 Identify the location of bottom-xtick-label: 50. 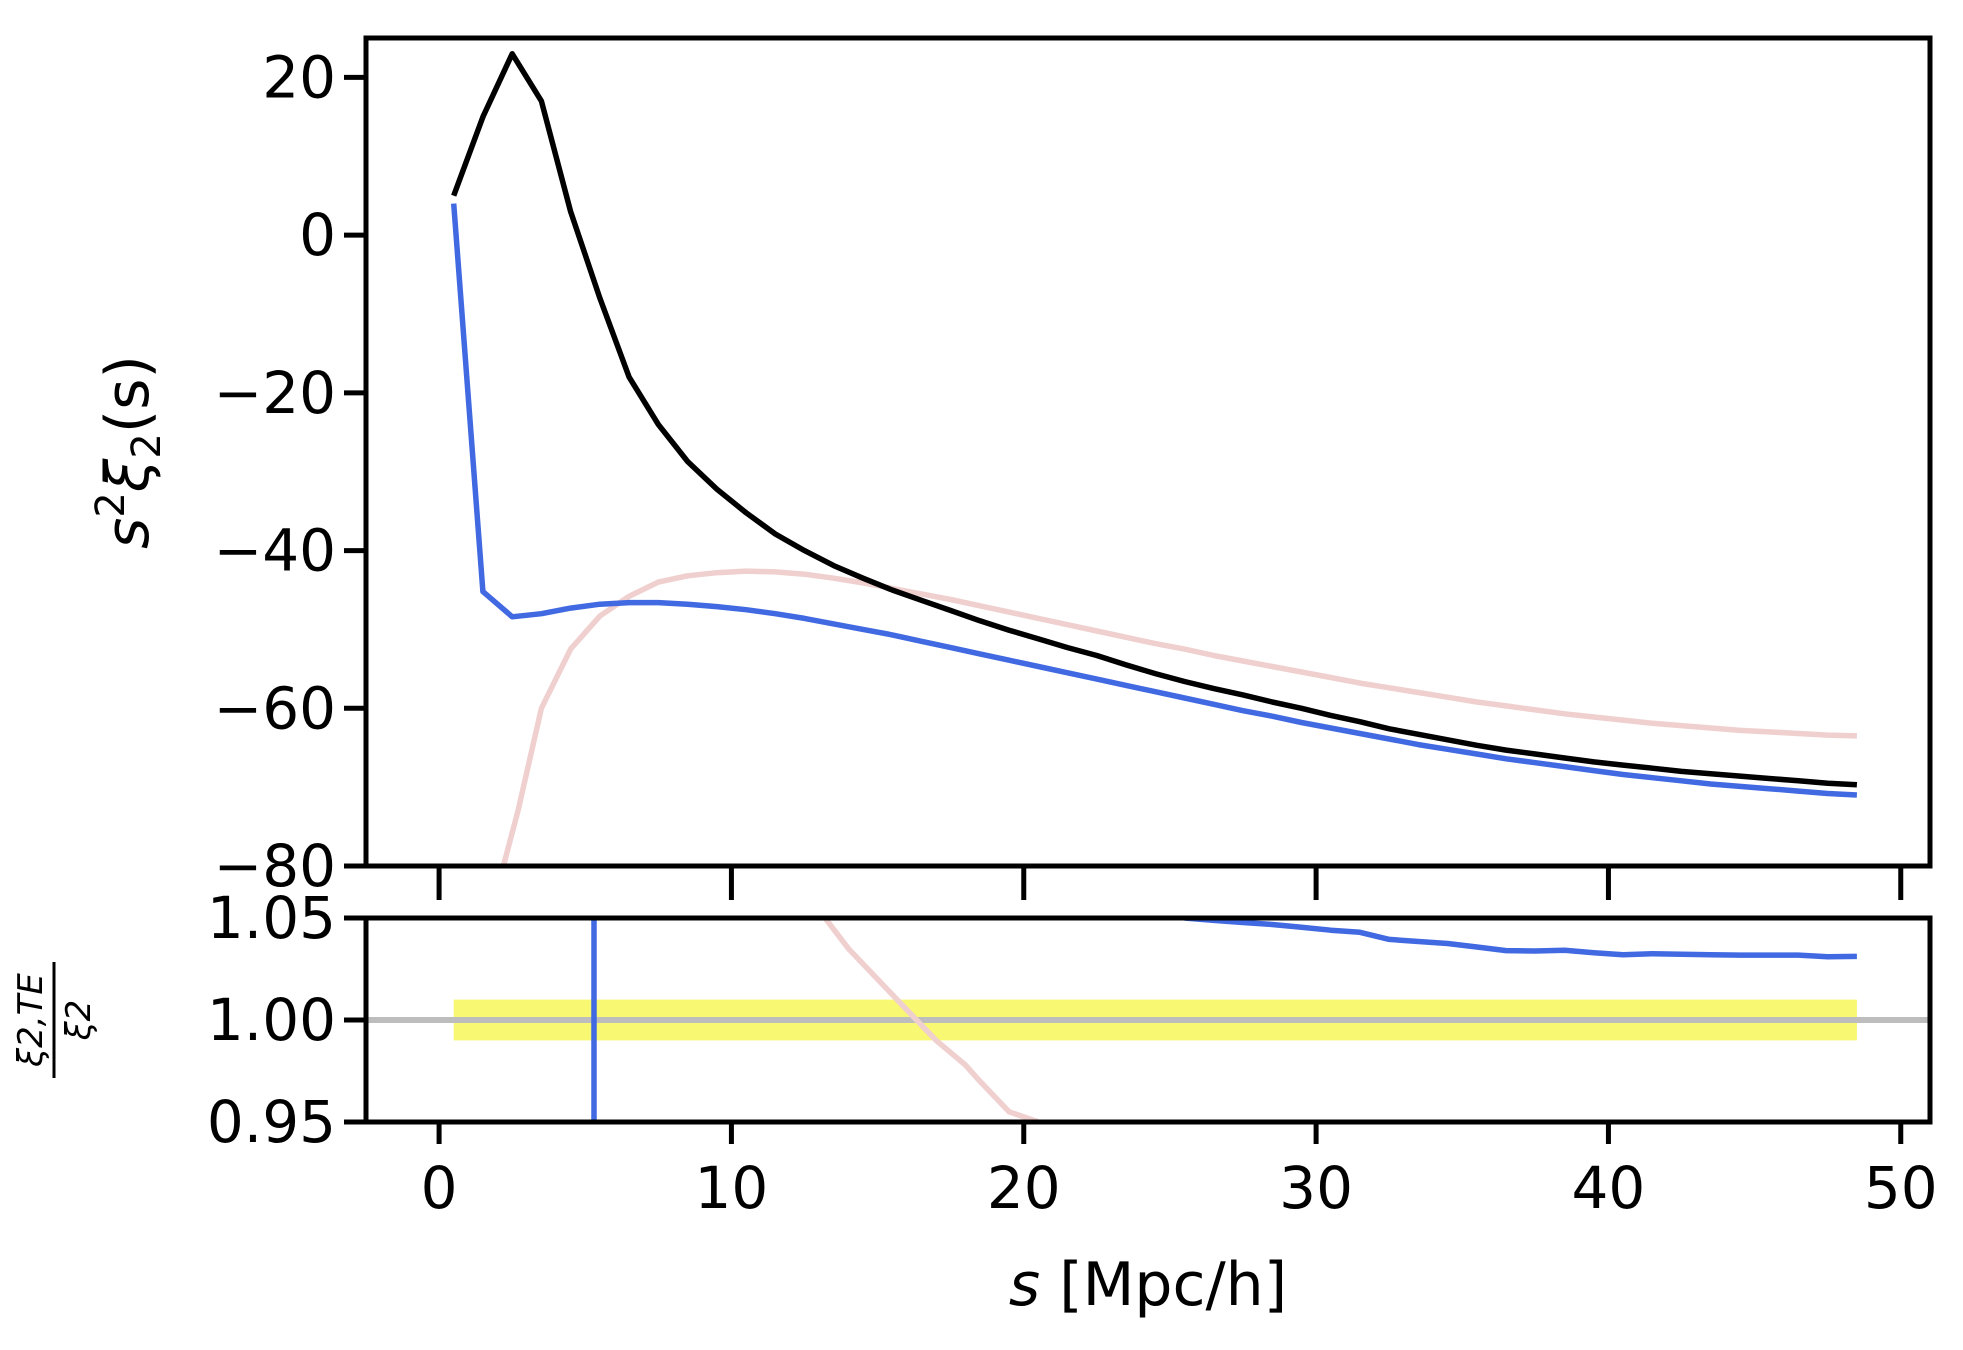
(1901, 1188).